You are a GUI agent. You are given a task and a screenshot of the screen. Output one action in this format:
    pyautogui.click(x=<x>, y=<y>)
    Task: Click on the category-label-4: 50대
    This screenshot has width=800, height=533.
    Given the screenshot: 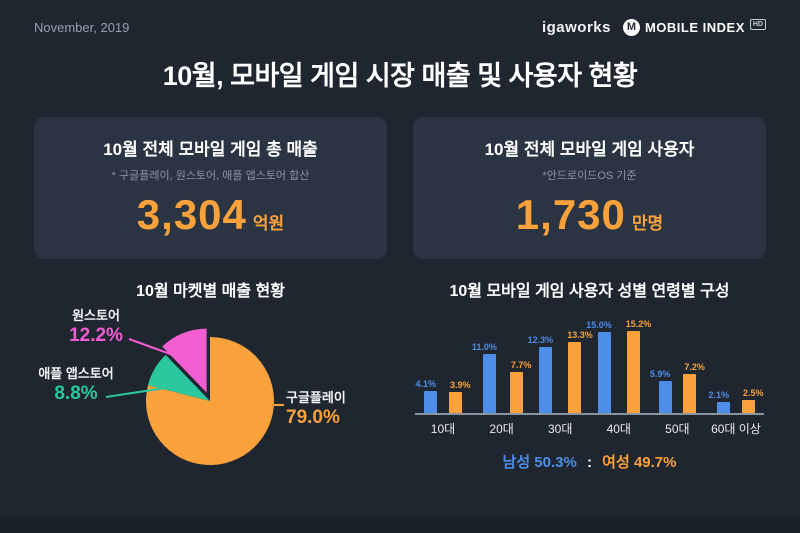 What is the action you would take?
    pyautogui.click(x=677, y=429)
    